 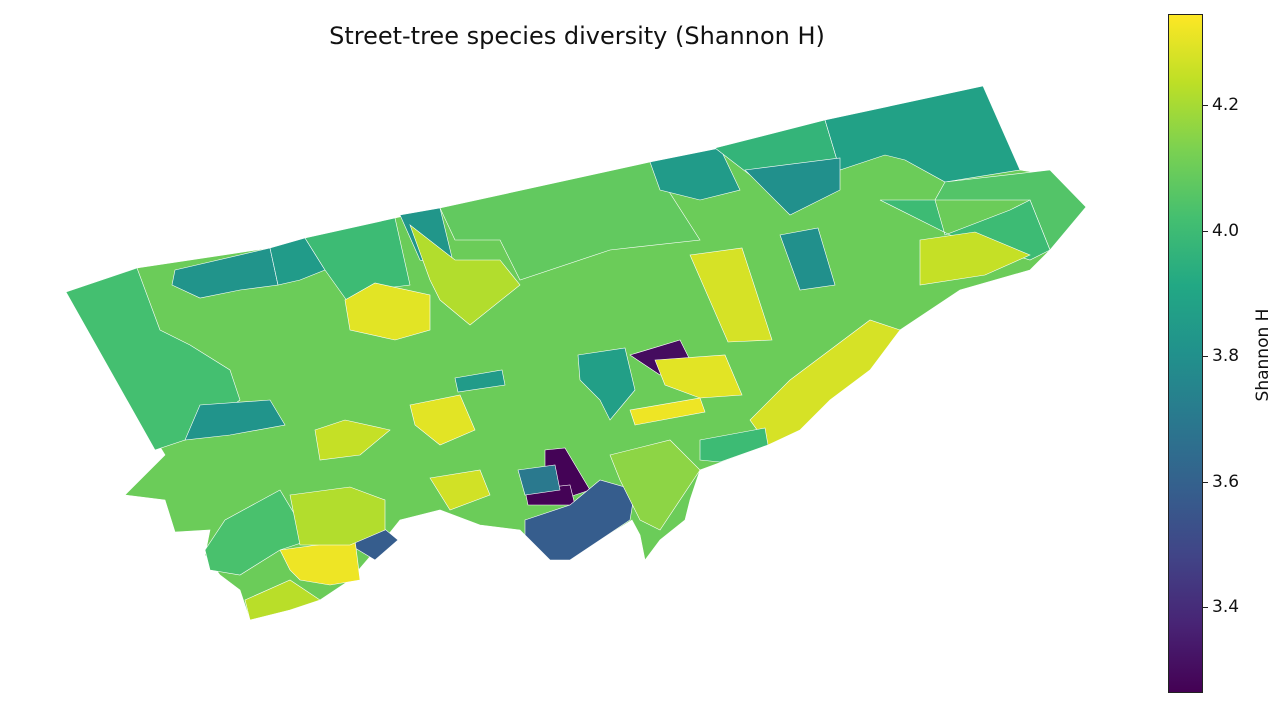 What do you see at coordinates (1226, 481) in the screenshot?
I see `colorbar-tick-label: 3.6` at bounding box center [1226, 481].